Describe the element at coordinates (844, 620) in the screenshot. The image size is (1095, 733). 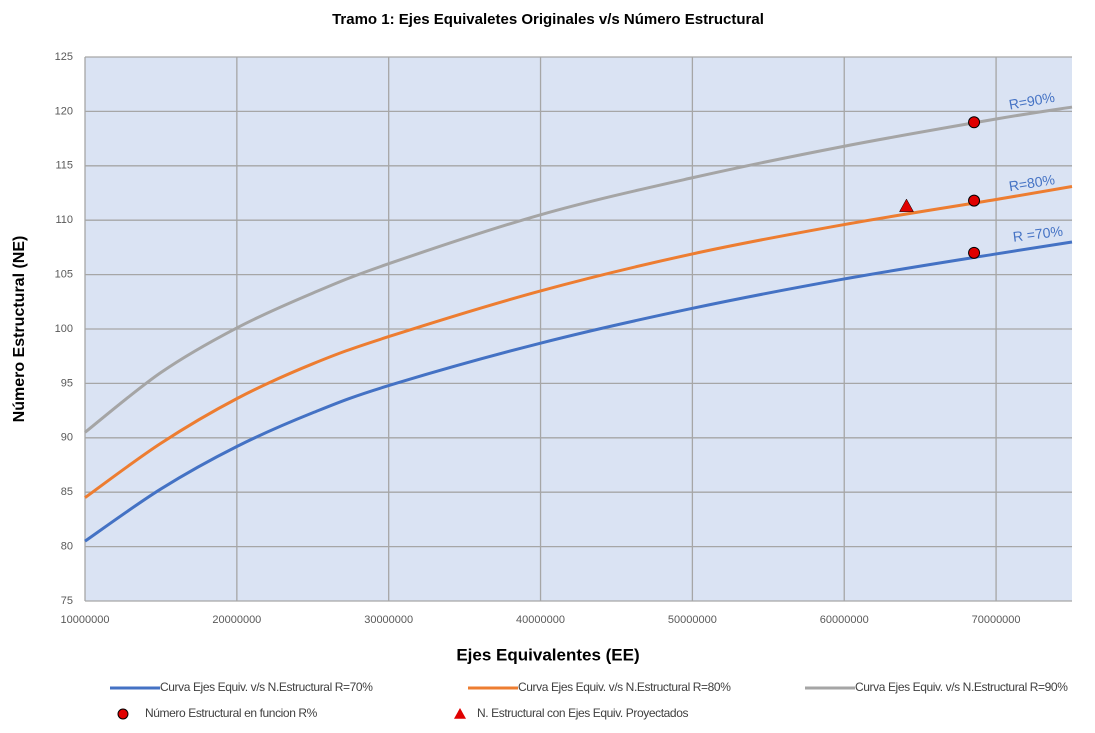
I see `x-tick-label: 60000000` at that location.